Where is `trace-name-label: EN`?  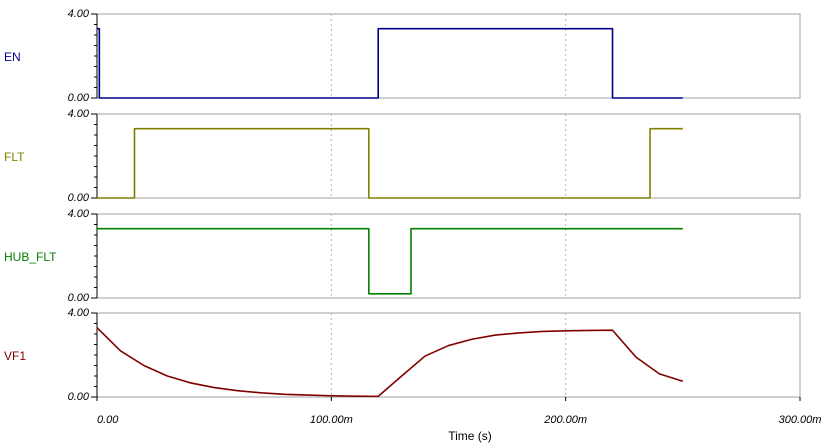 trace-name-label: EN is located at coordinates (12, 57).